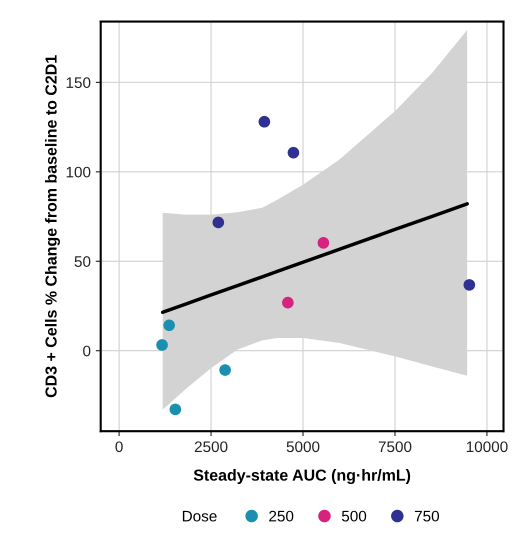 The image size is (530, 539). I want to click on line-series, so click(314, 258).